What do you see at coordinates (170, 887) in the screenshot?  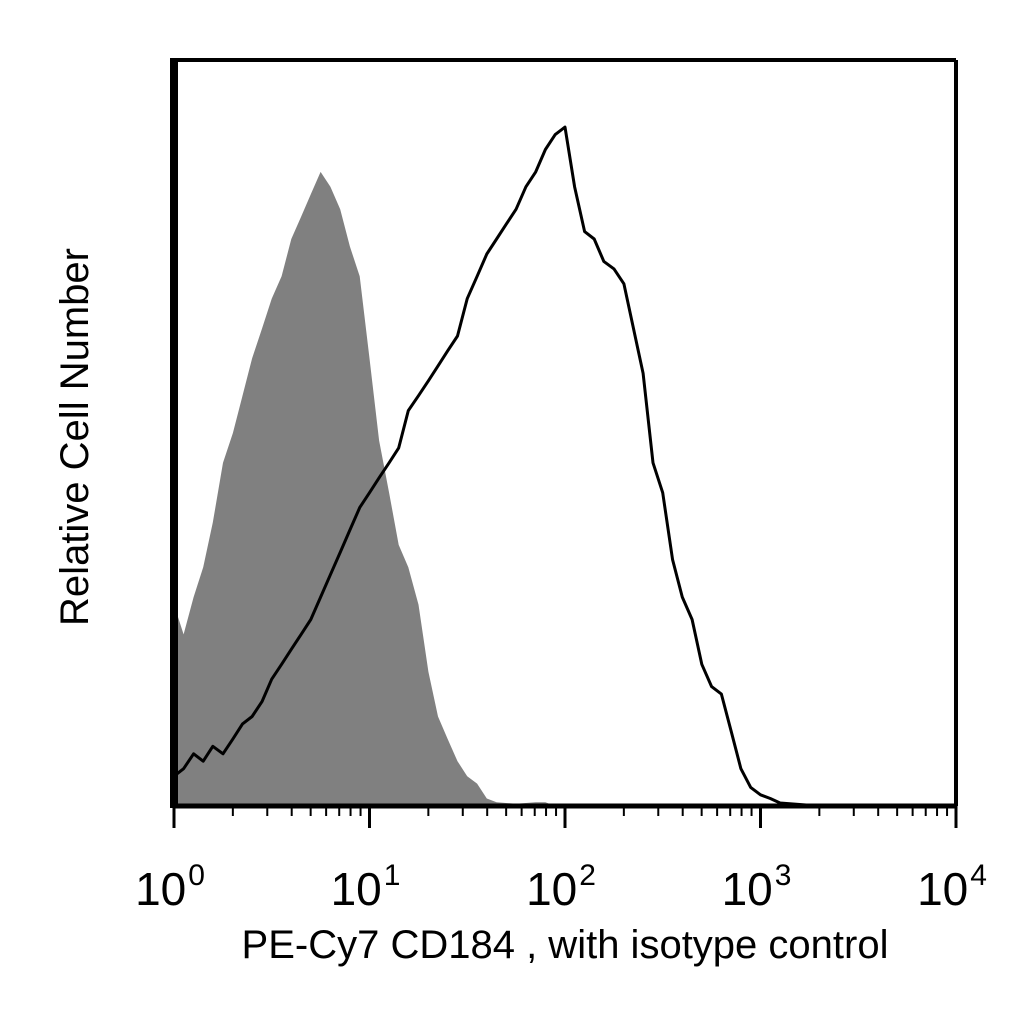 I see `x-tick-label: 10⁰` at bounding box center [170, 887].